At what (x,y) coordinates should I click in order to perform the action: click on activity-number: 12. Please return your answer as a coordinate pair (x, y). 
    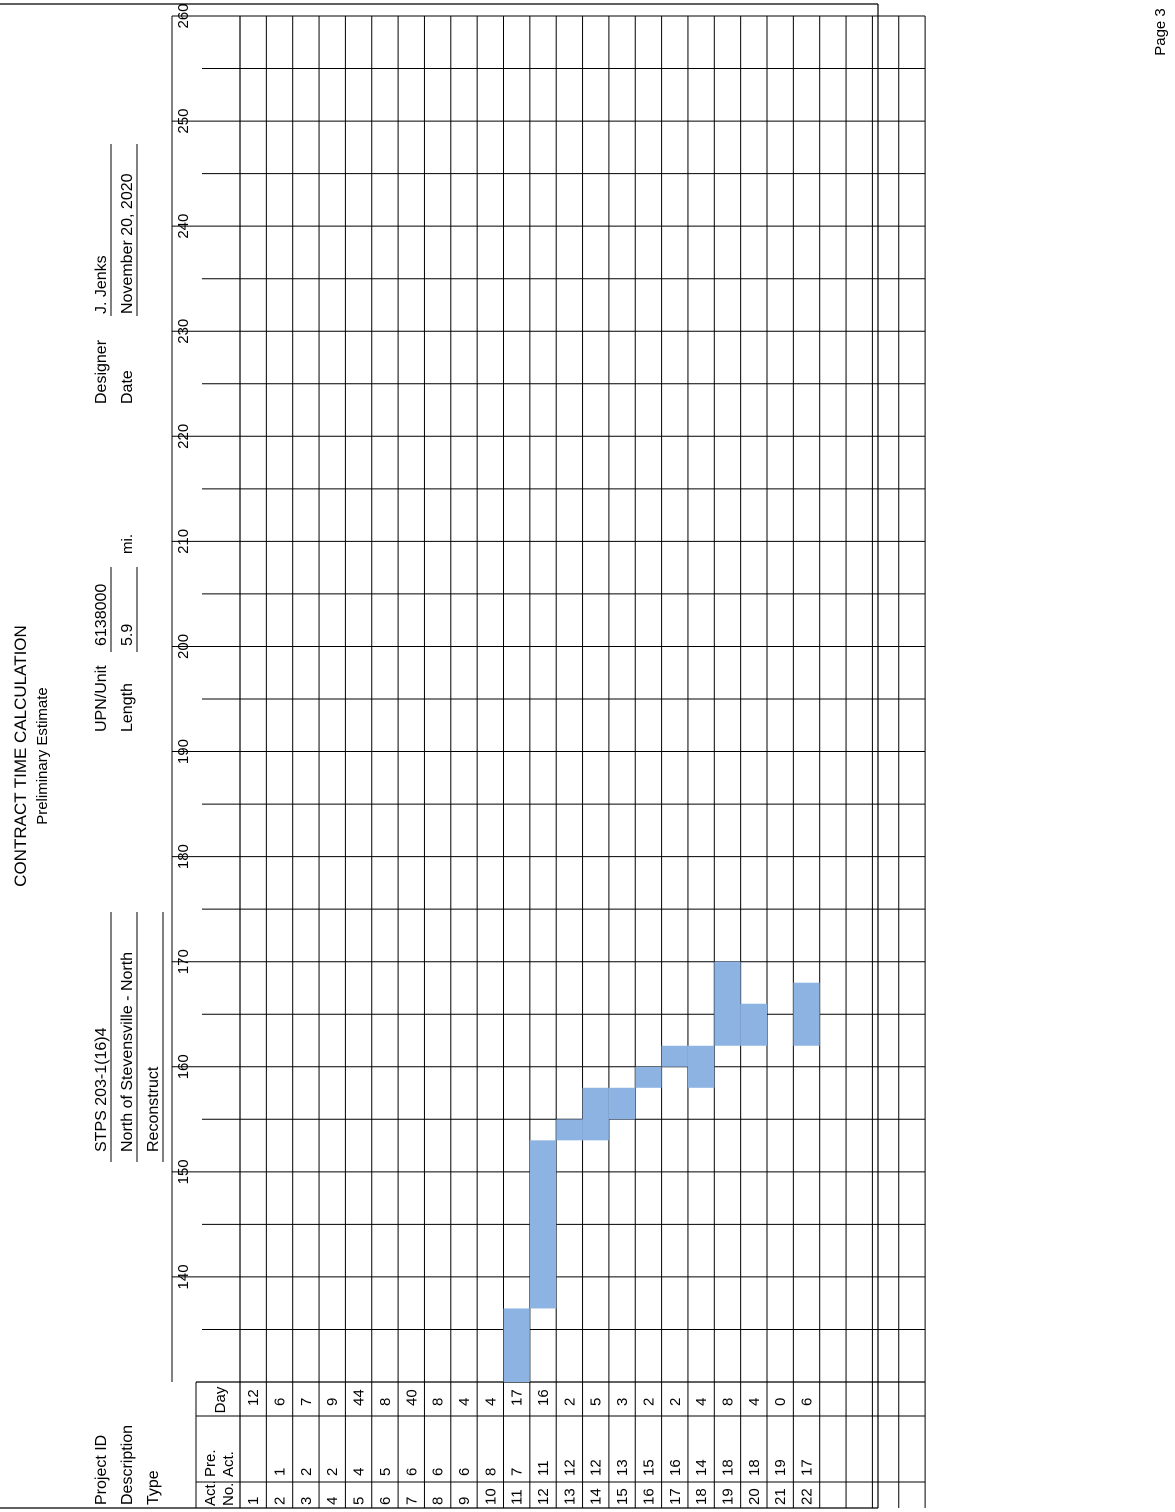
    Looking at the image, I should click on (543, 1496).